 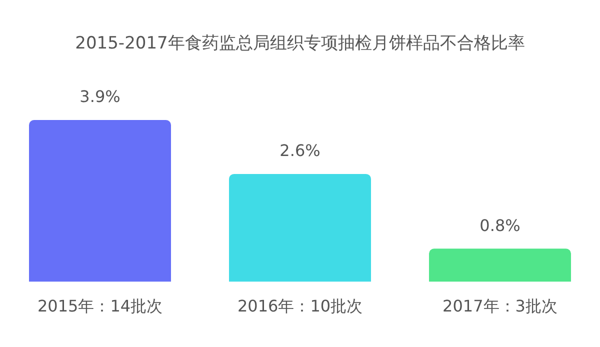 I want to click on x-tick-label: 2016年：10批次, so click(x=300, y=306).